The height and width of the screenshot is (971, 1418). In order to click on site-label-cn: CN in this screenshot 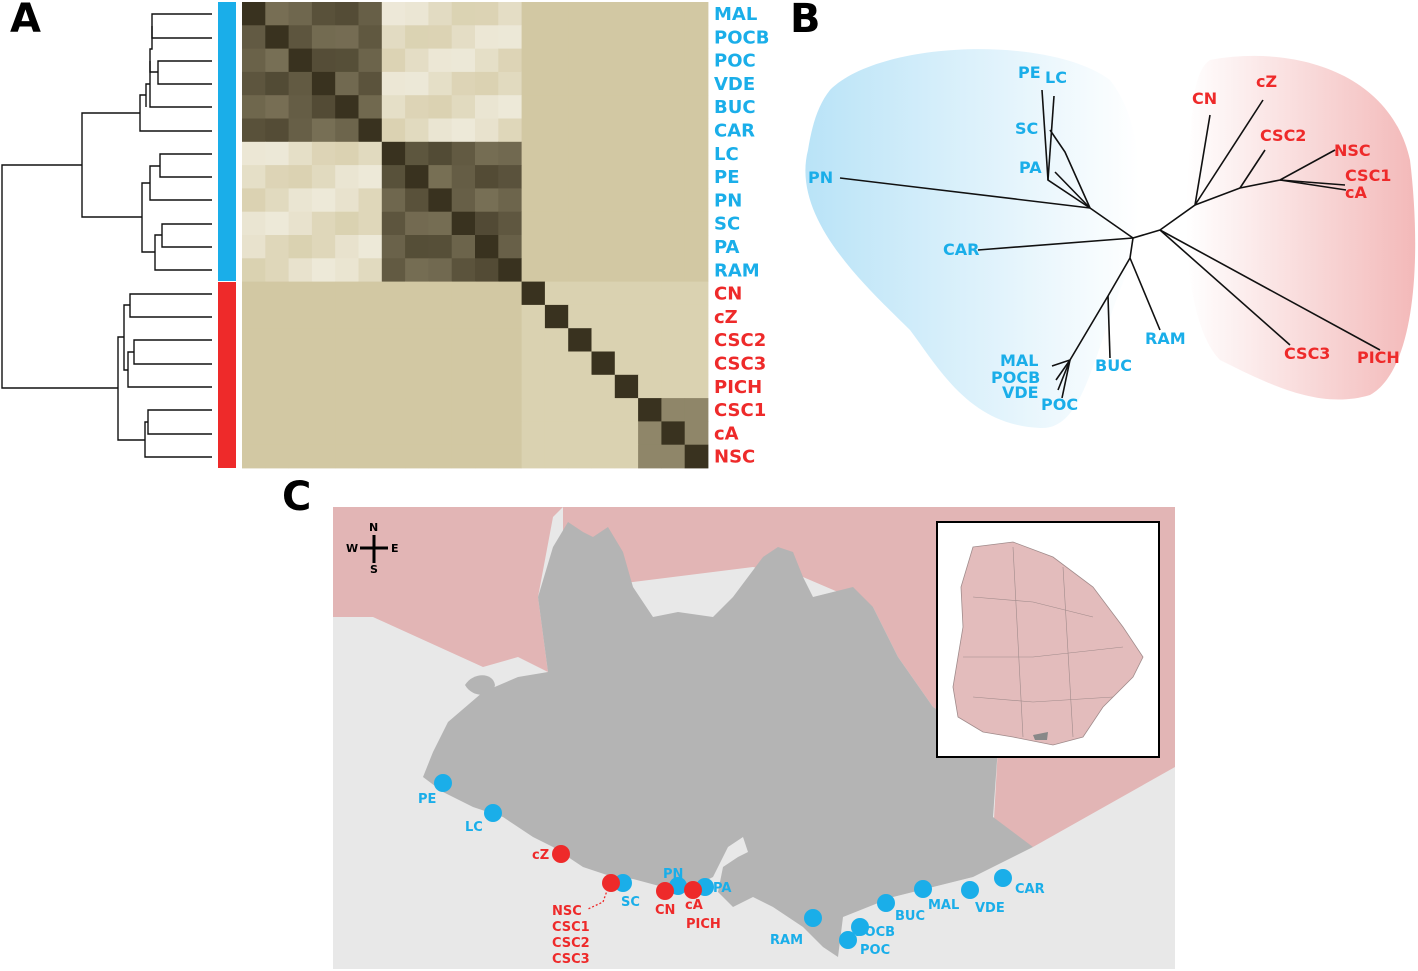, I will do `click(665, 910)`.